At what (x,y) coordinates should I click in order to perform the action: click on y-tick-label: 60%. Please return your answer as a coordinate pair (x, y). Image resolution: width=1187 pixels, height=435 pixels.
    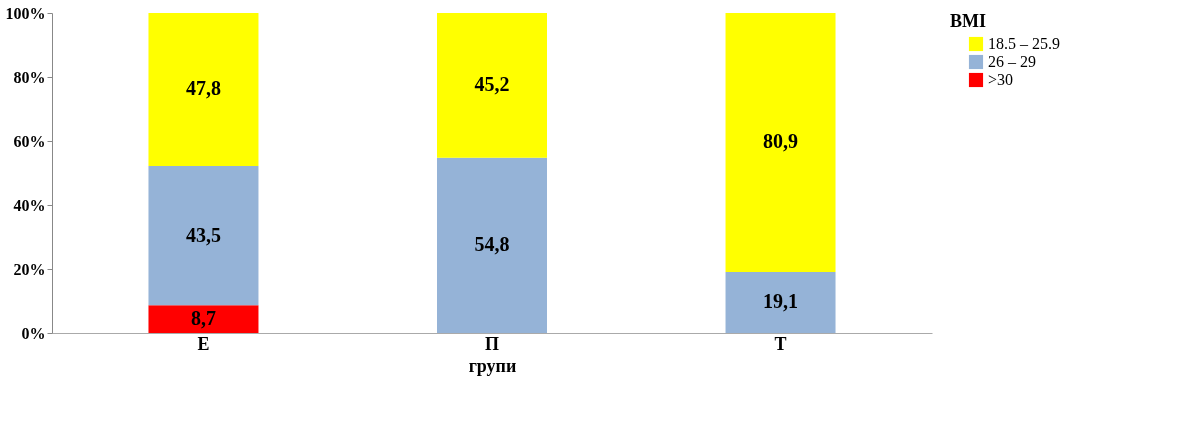
    Looking at the image, I should click on (29, 141).